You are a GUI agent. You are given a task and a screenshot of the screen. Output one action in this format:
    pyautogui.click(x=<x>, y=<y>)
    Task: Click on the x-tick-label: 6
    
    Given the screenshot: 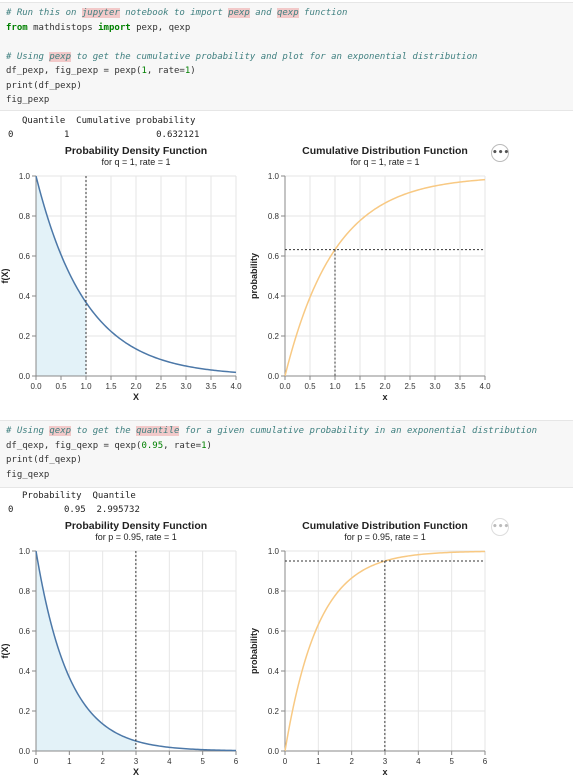 What is the action you would take?
    pyautogui.click(x=485, y=761)
    